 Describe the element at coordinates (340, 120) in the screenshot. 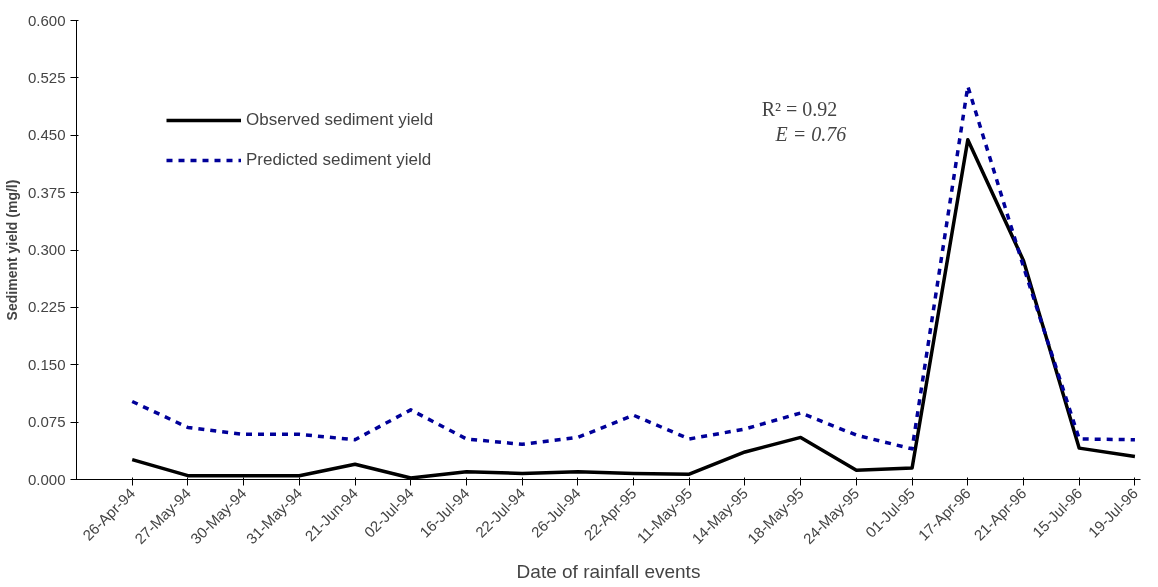

I see `legend-label: Observed sediment yield` at that location.